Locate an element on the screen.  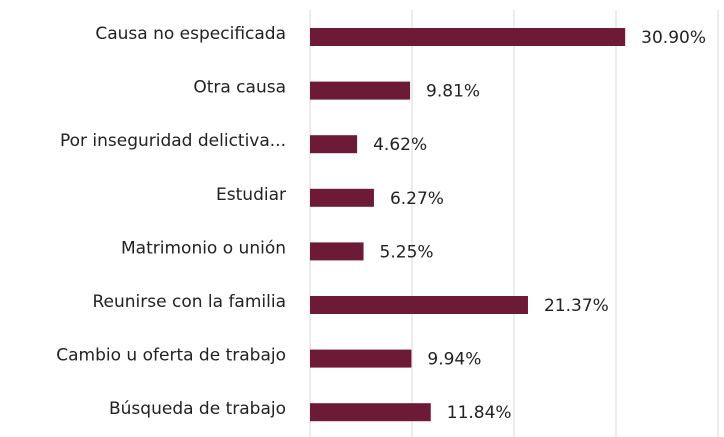
value-label: 11.84% is located at coordinates (479, 413).